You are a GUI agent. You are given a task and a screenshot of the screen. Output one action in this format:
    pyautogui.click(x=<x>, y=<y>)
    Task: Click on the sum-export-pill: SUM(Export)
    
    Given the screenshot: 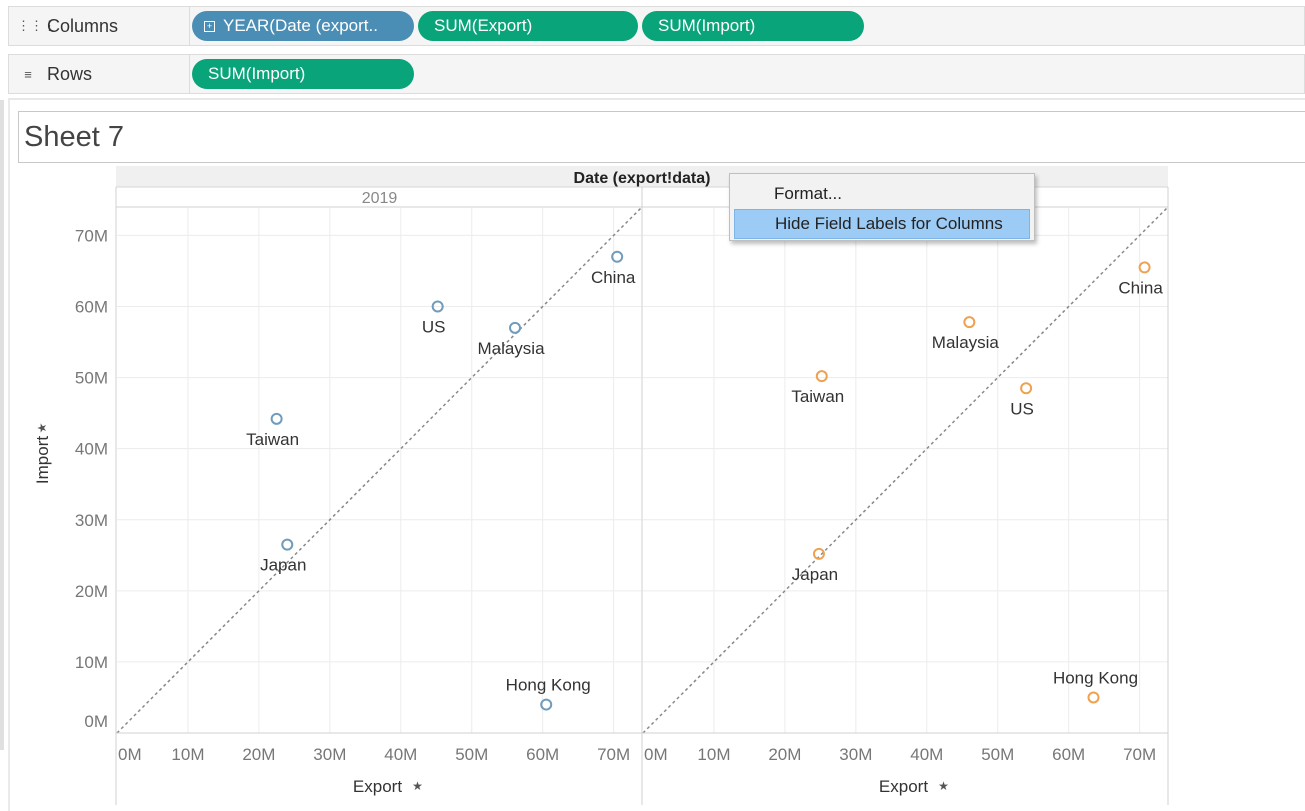 What is the action you would take?
    pyautogui.click(x=528, y=26)
    